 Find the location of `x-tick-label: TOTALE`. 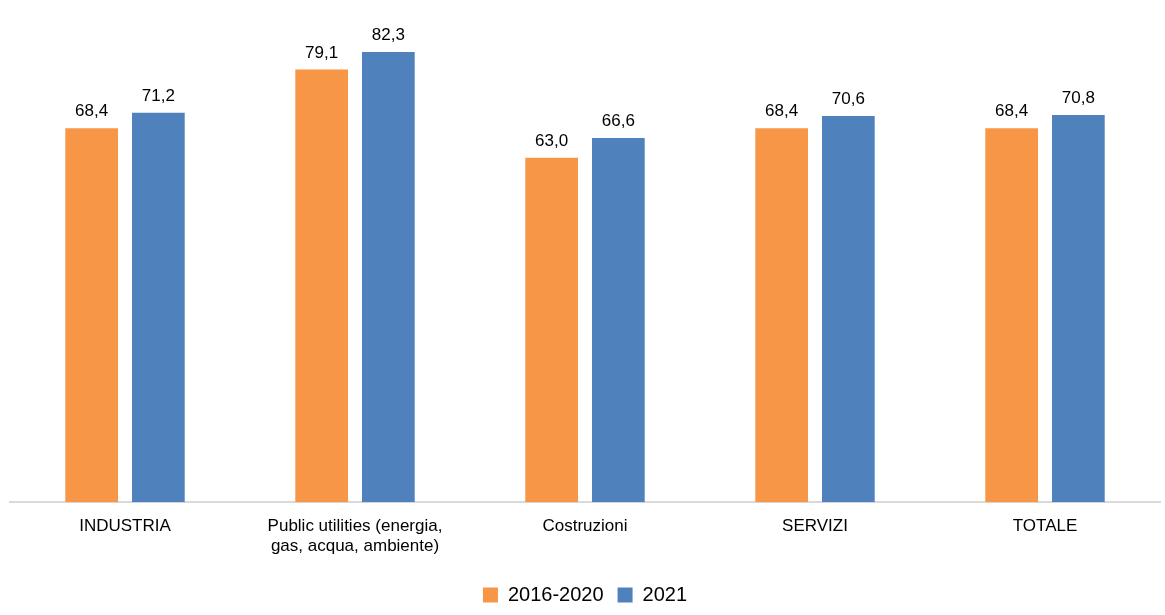

x-tick-label: TOTALE is located at coordinates (1045, 526).